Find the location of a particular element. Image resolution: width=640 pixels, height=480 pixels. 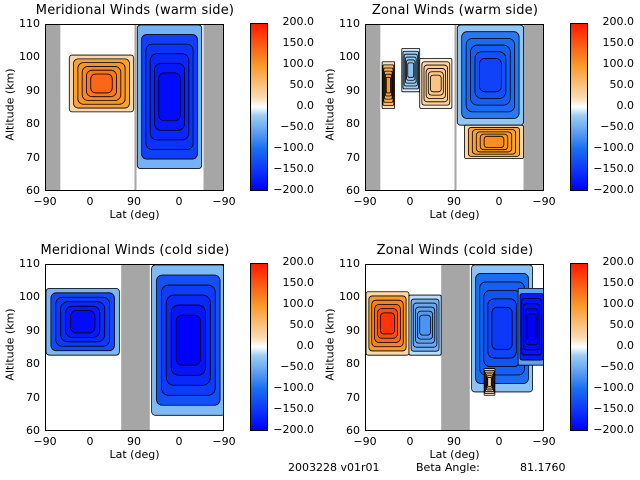

chart-title: Zonal Winds (cold side) is located at coordinates (455, 250).